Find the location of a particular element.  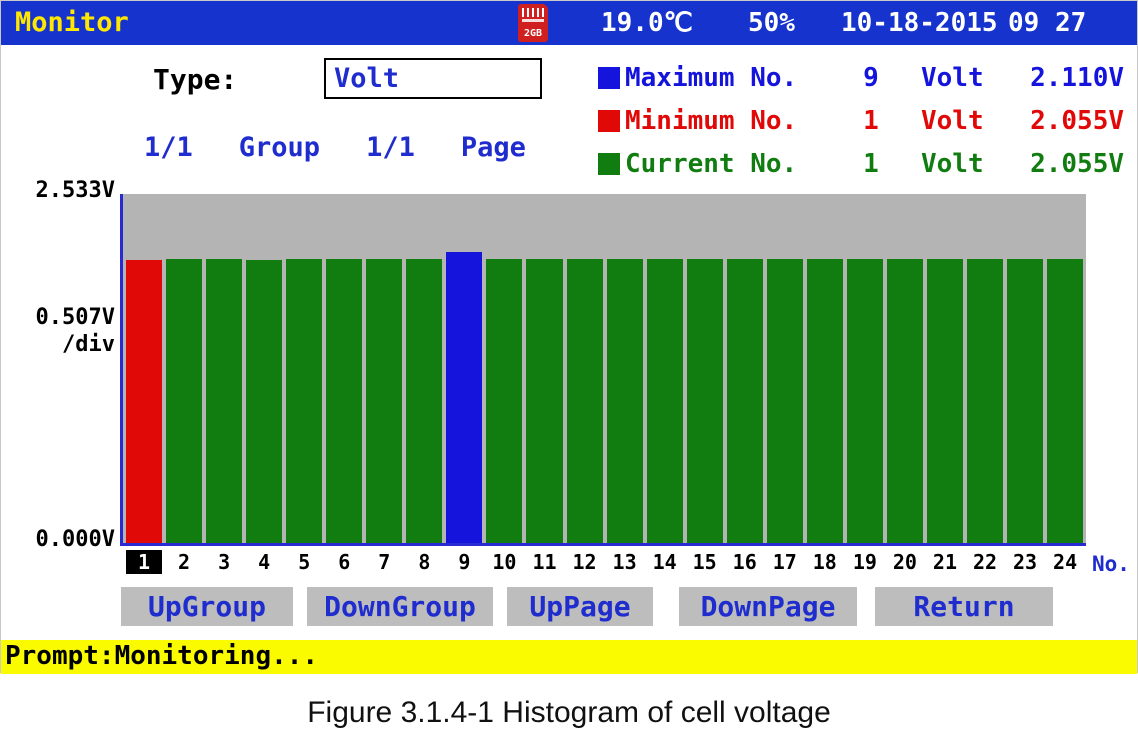

temperature-readout: 19.0℃ is located at coordinates (647, 23).